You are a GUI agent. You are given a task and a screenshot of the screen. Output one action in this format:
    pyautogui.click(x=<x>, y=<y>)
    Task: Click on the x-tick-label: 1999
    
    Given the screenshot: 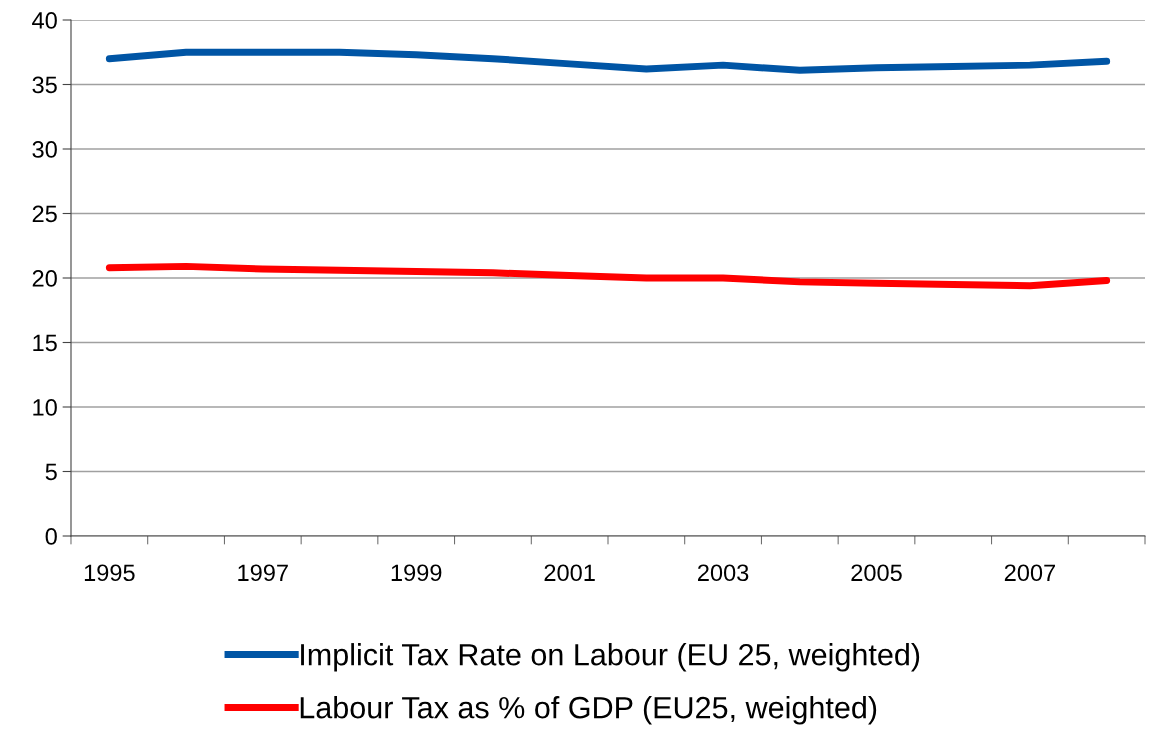 What is the action you would take?
    pyautogui.click(x=416, y=573)
    